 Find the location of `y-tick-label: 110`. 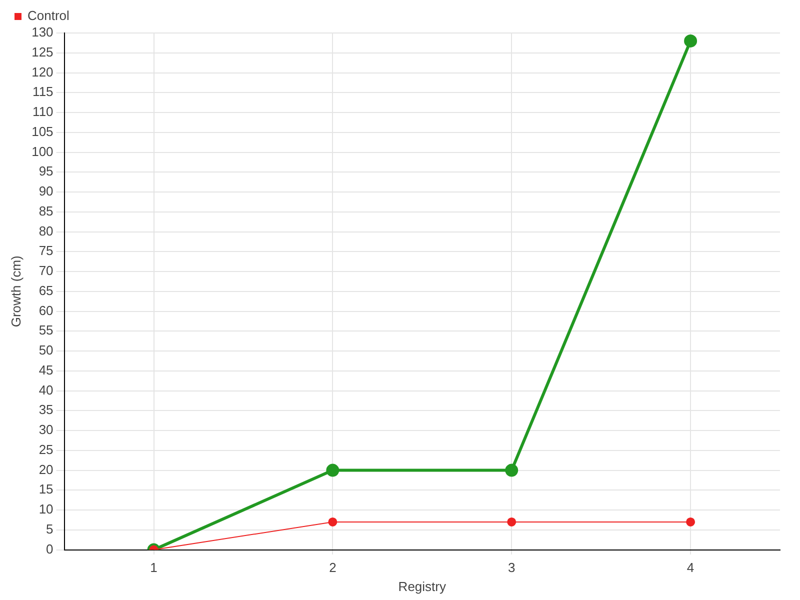

y-tick-label: 110 is located at coordinates (43, 112).